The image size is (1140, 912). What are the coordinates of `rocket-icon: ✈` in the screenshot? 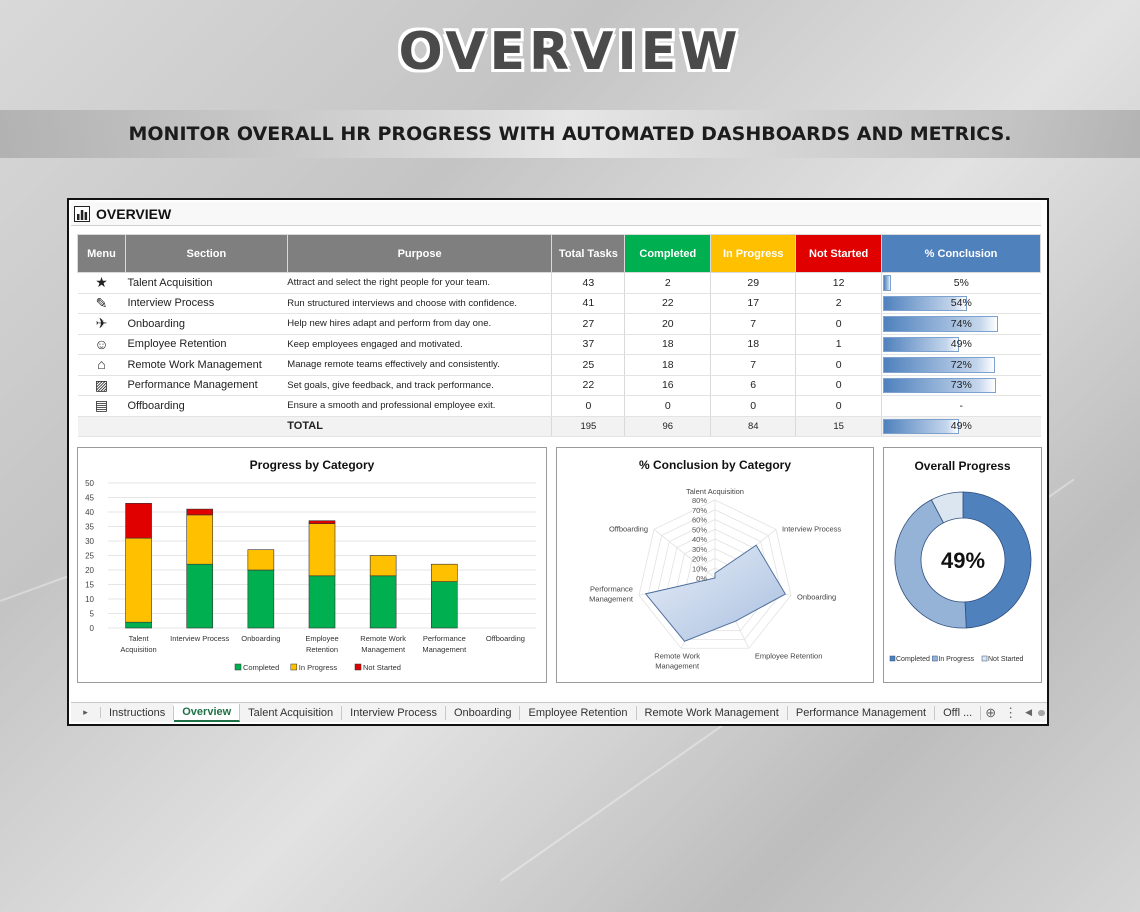 It's located at (101, 323).